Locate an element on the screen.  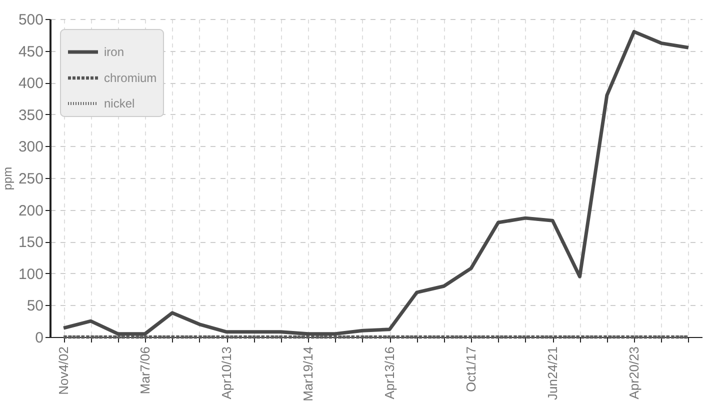
x-tick-label: Apr20/23 is located at coordinates (634, 373).